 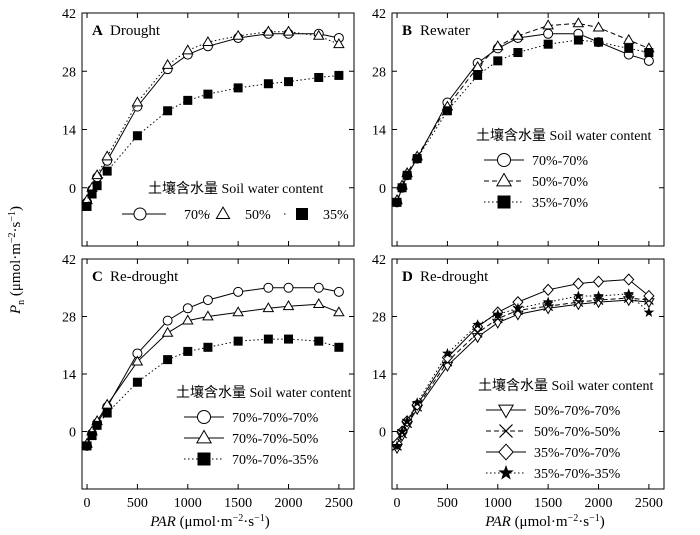 What do you see at coordinates (238, 503) in the screenshot?
I see `x-tick-label: 1500` at bounding box center [238, 503].